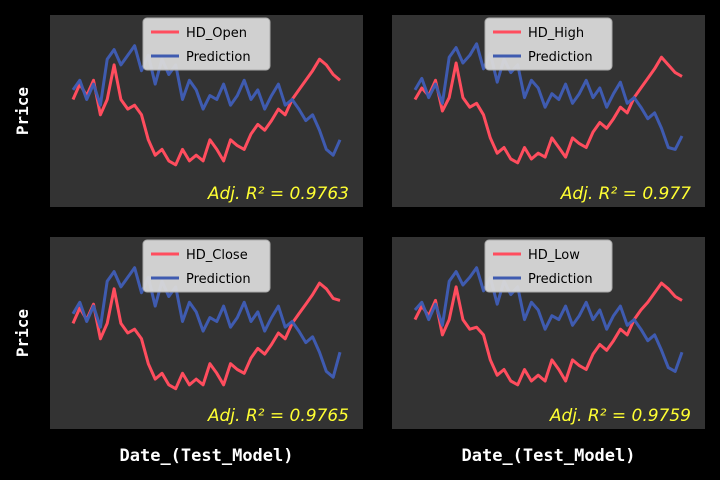 Image resolution: width=720 pixels, height=480 pixels. Describe the element at coordinates (620, 416) in the screenshot. I see `annotation: Adj. R² = 0.9759` at that location.